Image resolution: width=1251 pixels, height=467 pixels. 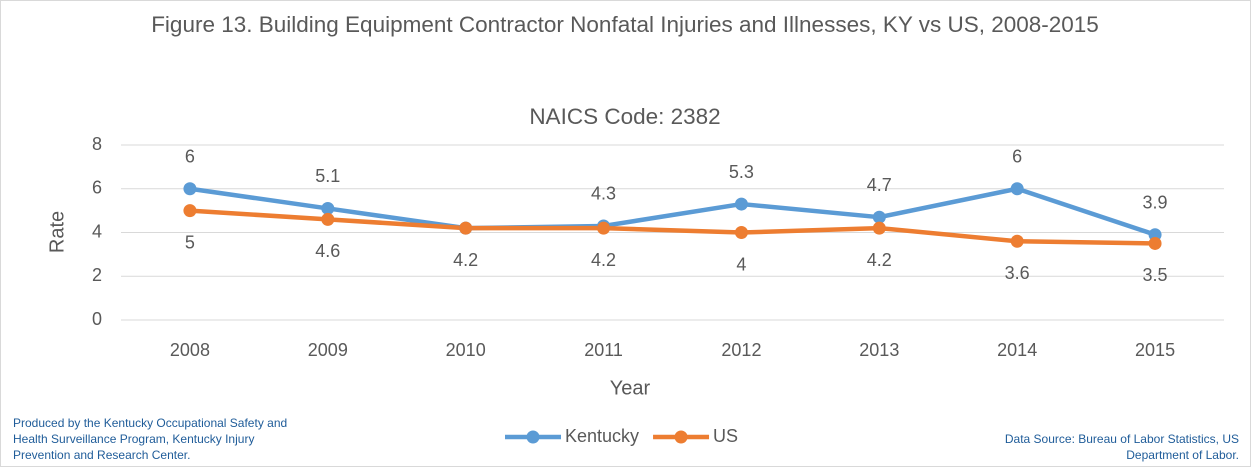 What do you see at coordinates (328, 350) in the screenshot?
I see `x-tick-label: 2009` at bounding box center [328, 350].